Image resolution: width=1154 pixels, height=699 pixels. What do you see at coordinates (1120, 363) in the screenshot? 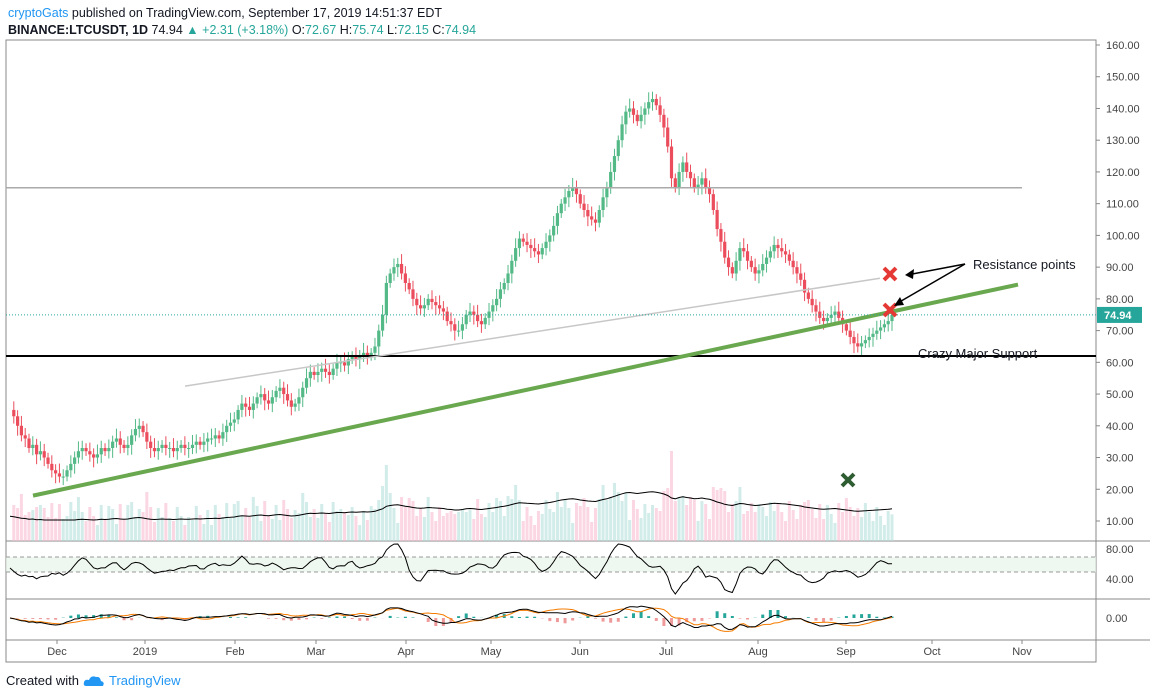
I see `price-tick-label: 60.00` at bounding box center [1120, 363].